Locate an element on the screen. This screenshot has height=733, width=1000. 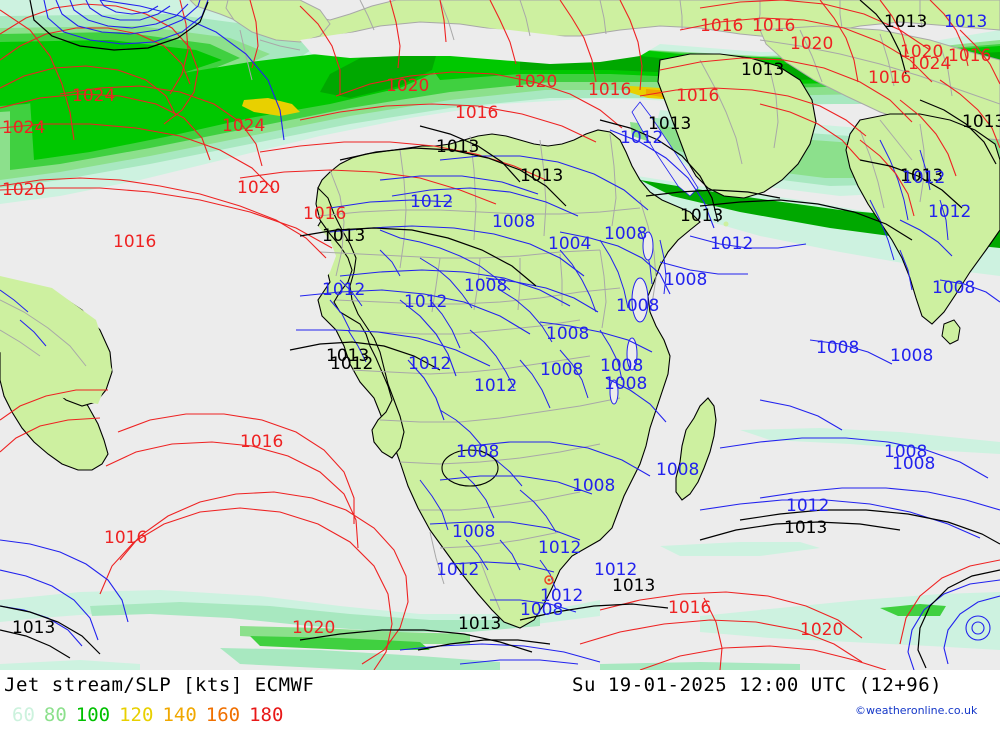
jet-speed-legend: 60 80 100 120 140 160 180 is located at coordinates (147, 715).